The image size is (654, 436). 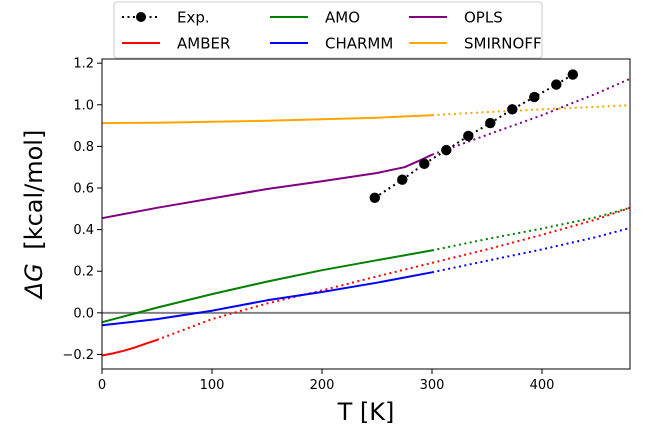 I want to click on legend-item-amber: AMBER, so click(x=176, y=44).